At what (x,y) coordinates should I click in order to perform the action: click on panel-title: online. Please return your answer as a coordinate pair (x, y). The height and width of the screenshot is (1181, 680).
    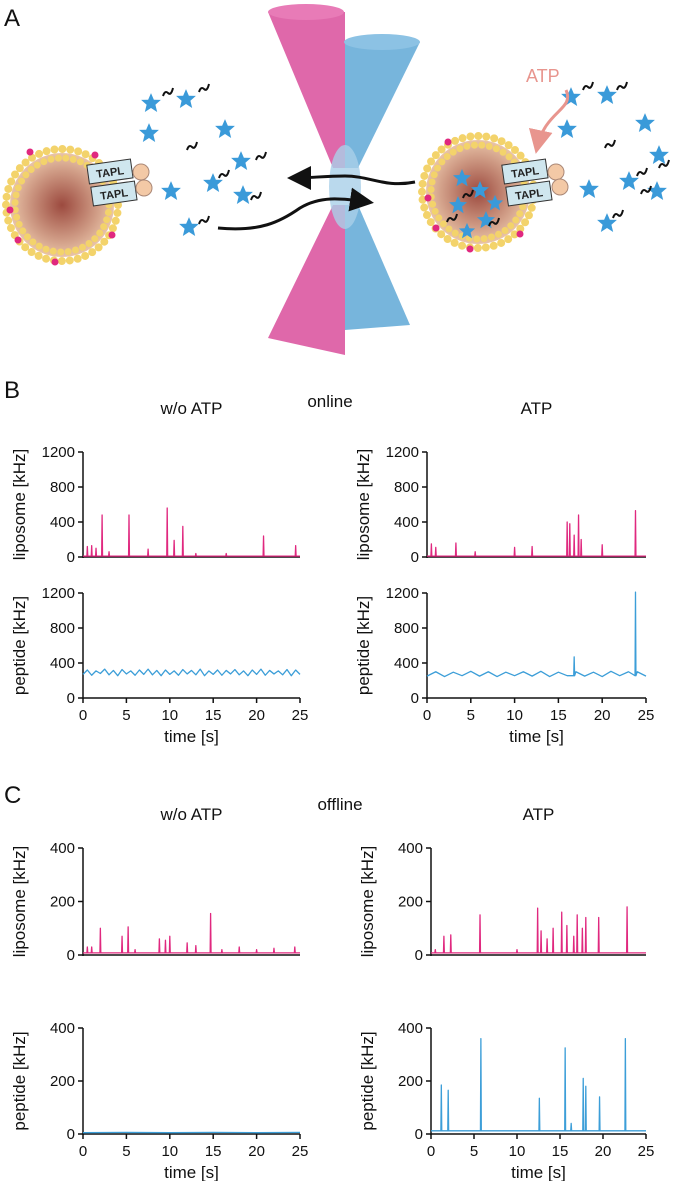
    Looking at the image, I should click on (329, 401).